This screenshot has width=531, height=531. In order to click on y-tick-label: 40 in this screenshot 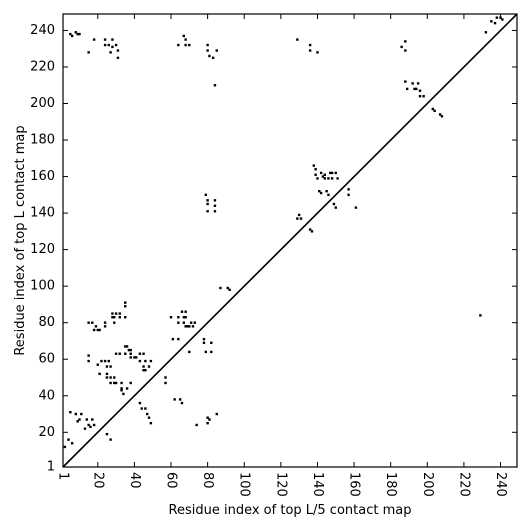, I will do `click(46, 395)`.